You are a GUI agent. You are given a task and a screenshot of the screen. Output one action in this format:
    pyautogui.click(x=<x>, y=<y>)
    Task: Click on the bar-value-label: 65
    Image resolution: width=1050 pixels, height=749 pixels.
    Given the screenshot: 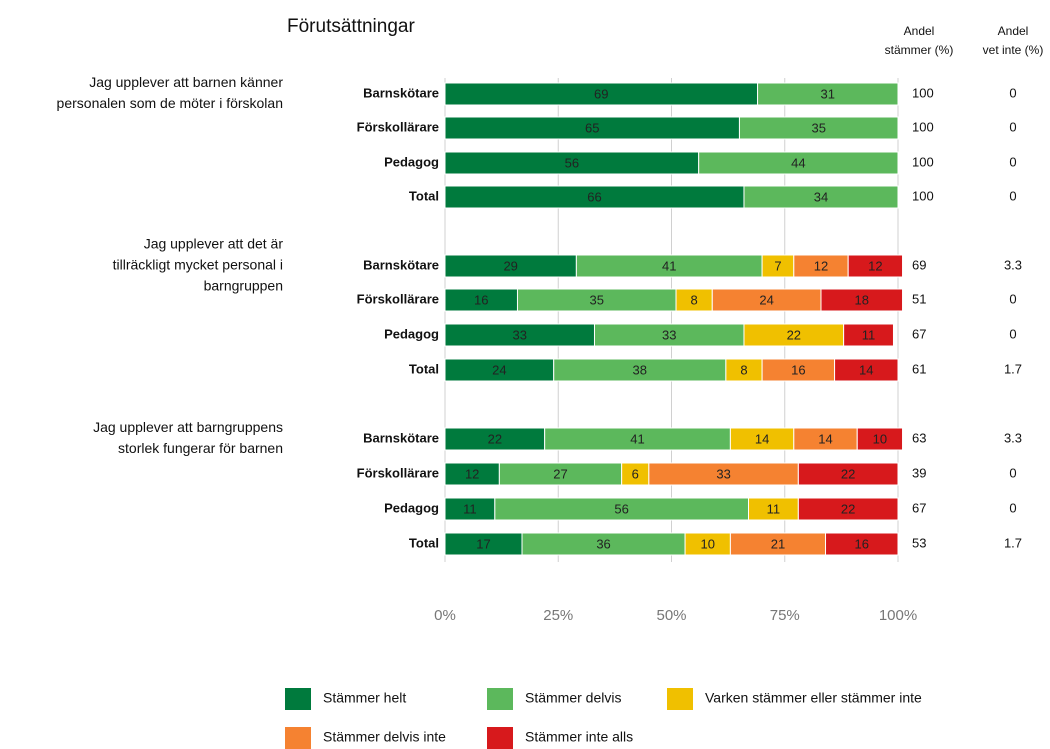 What is the action you would take?
    pyautogui.click(x=592, y=127)
    